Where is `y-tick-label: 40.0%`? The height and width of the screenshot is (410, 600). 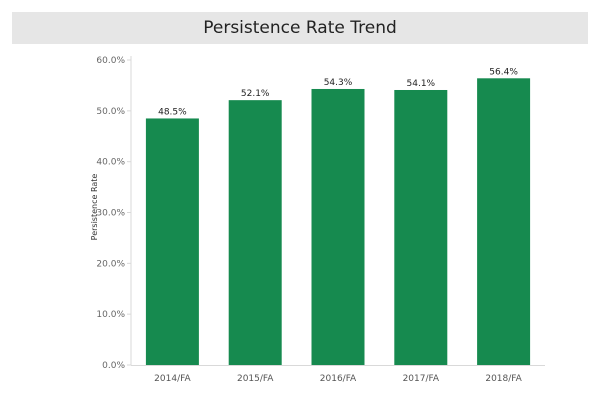
y-tick-label: 40.0% is located at coordinates (110, 163).